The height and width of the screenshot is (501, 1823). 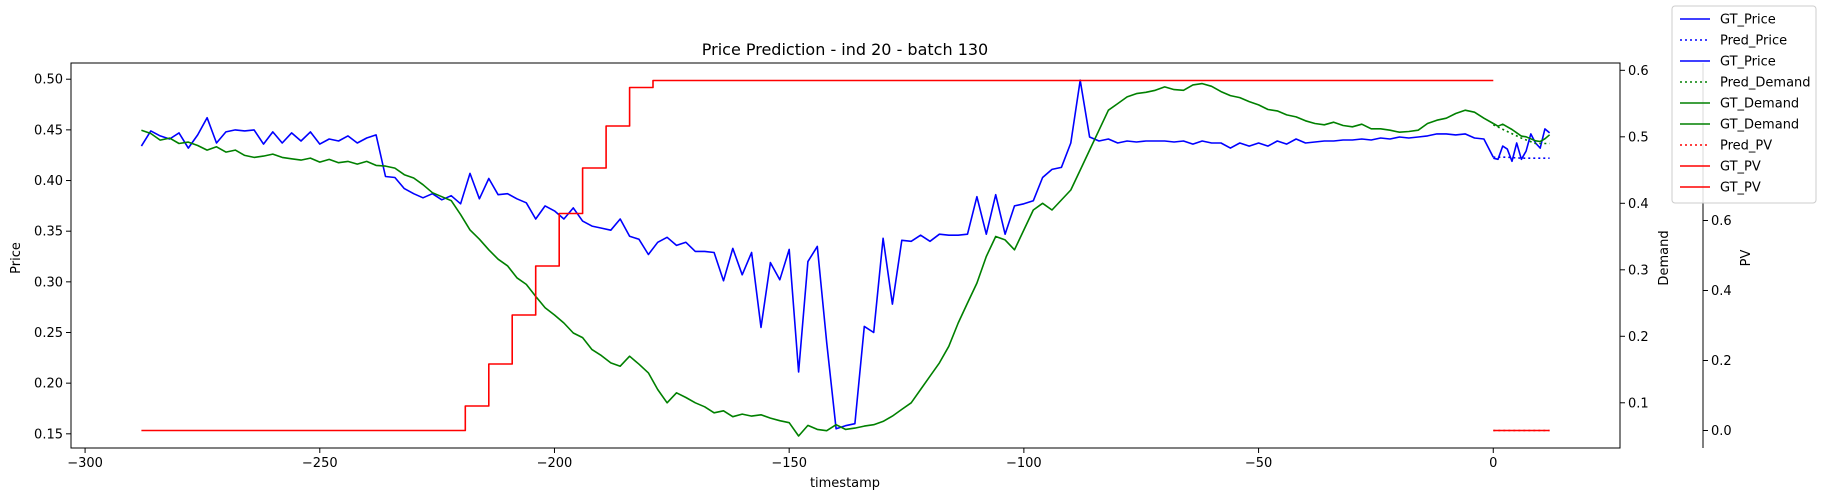 What do you see at coordinates (48, 130) in the screenshot?
I see `price-tick-label: 0.45` at bounding box center [48, 130].